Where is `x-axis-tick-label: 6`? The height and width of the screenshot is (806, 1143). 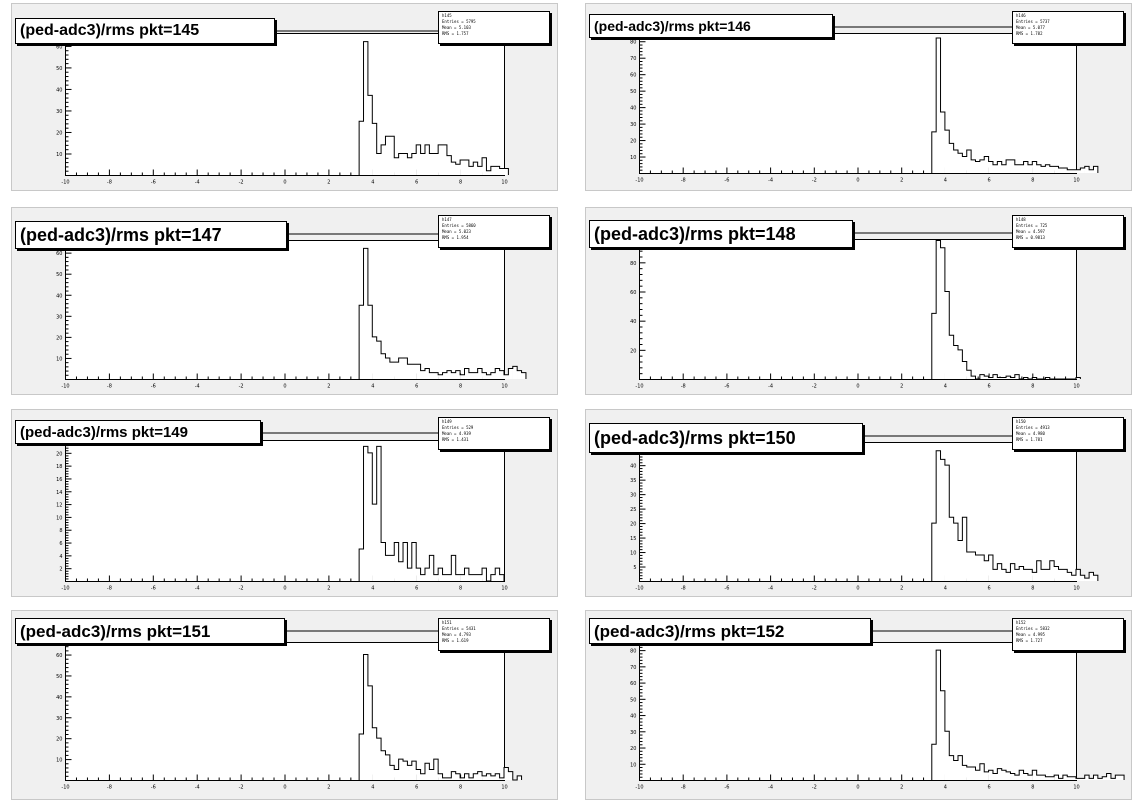
x-axis-tick-label: 6 is located at coordinates (416, 788).